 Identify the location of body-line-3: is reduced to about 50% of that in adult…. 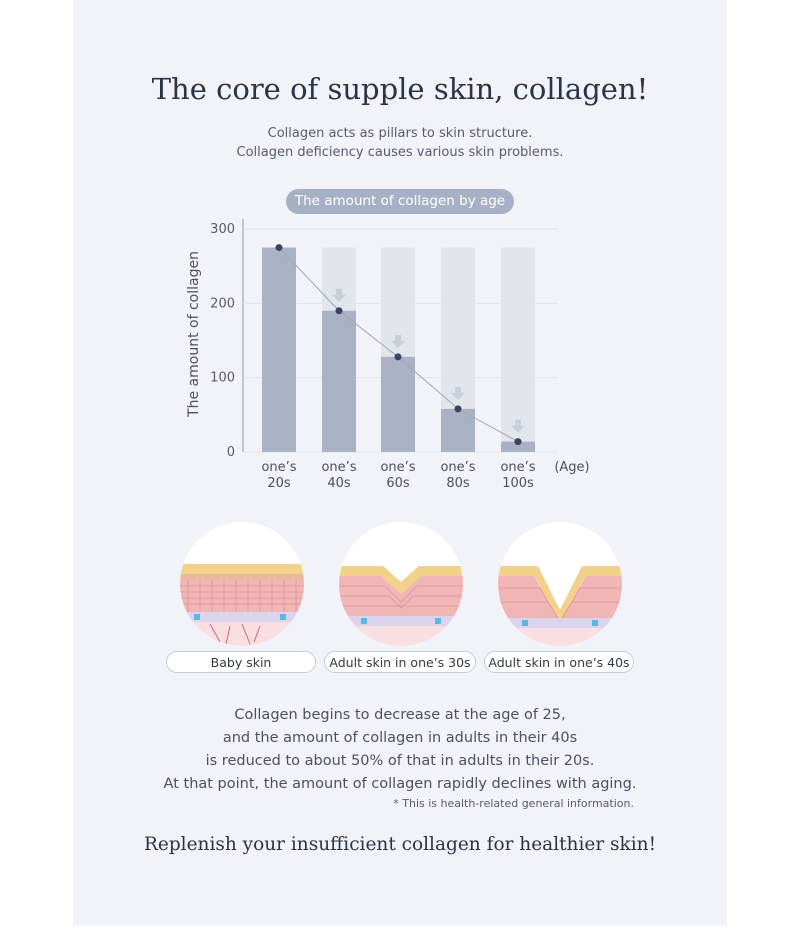
(400, 761).